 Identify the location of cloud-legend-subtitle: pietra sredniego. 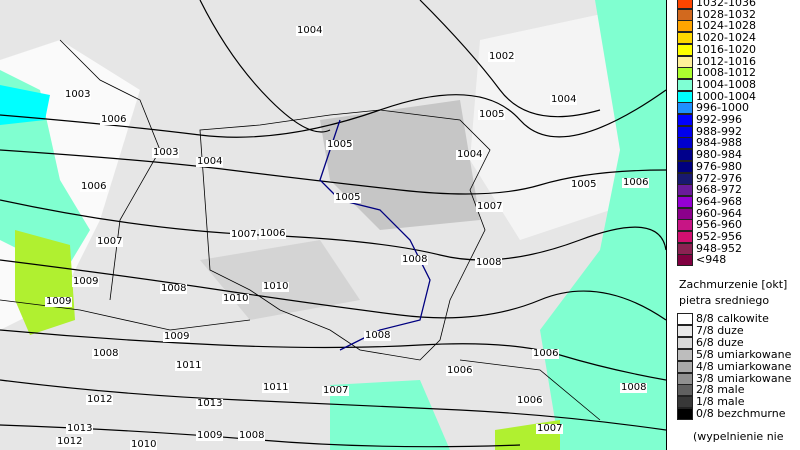
(724, 300).